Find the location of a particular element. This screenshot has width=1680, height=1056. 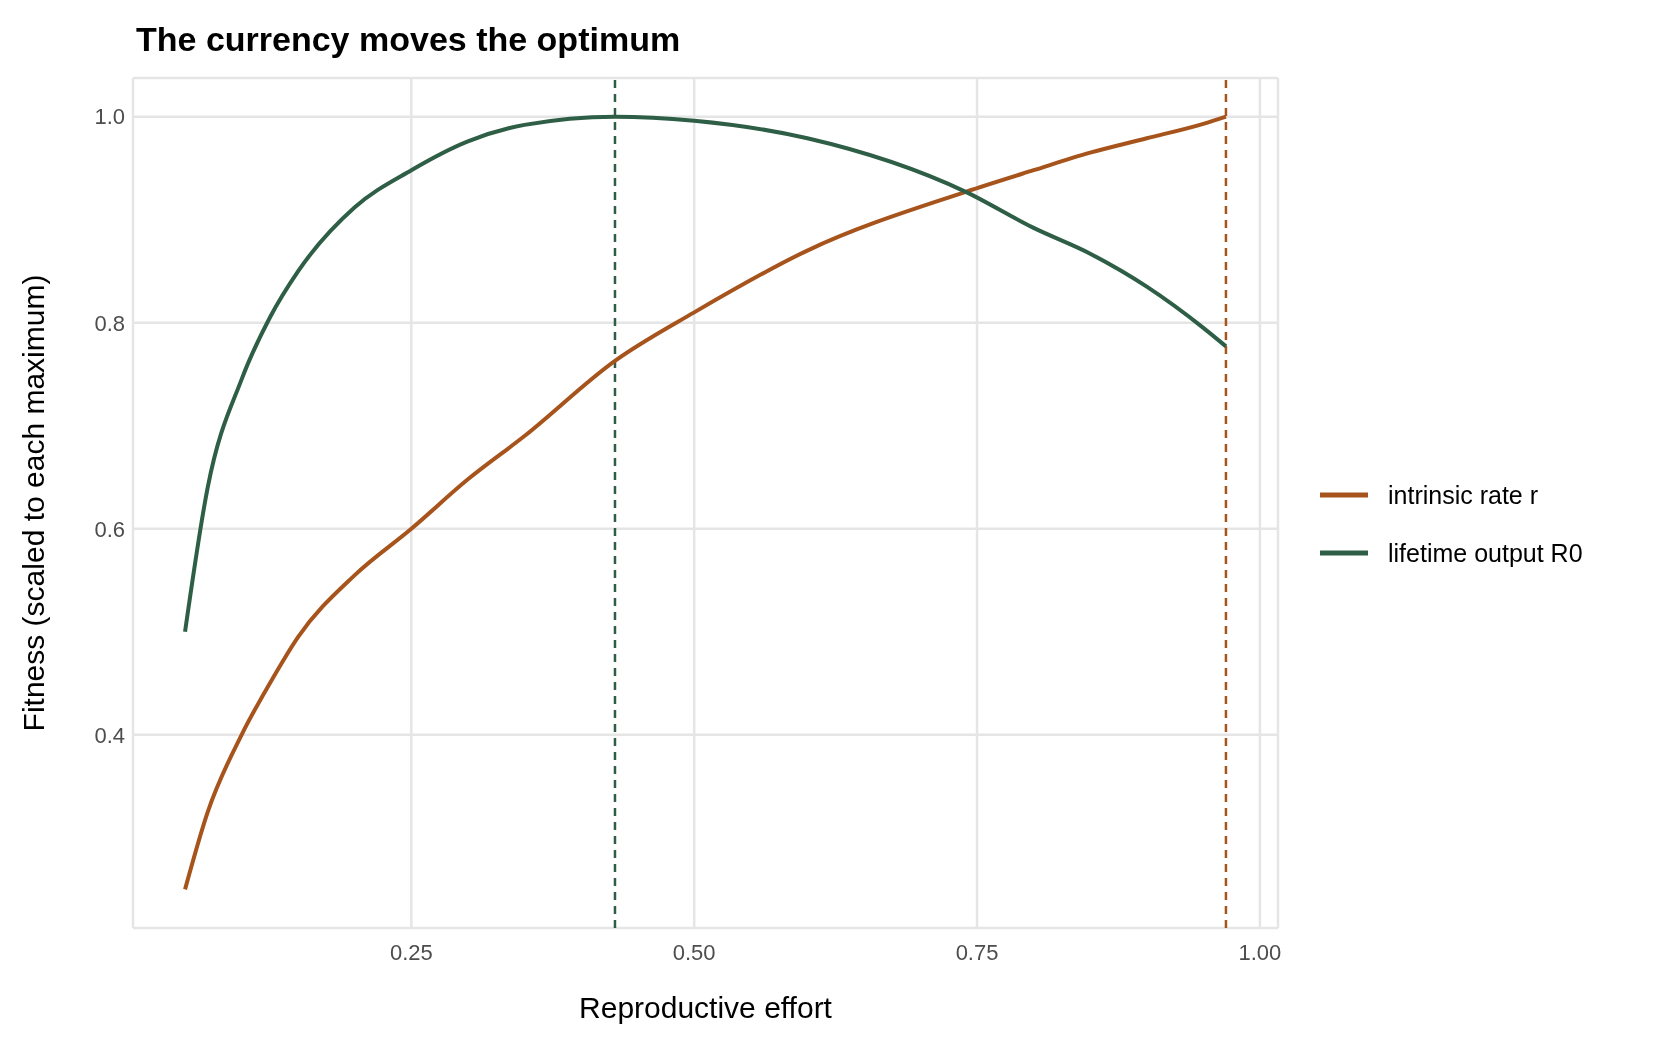

x-tick-label: 1.00 is located at coordinates (1260, 952).